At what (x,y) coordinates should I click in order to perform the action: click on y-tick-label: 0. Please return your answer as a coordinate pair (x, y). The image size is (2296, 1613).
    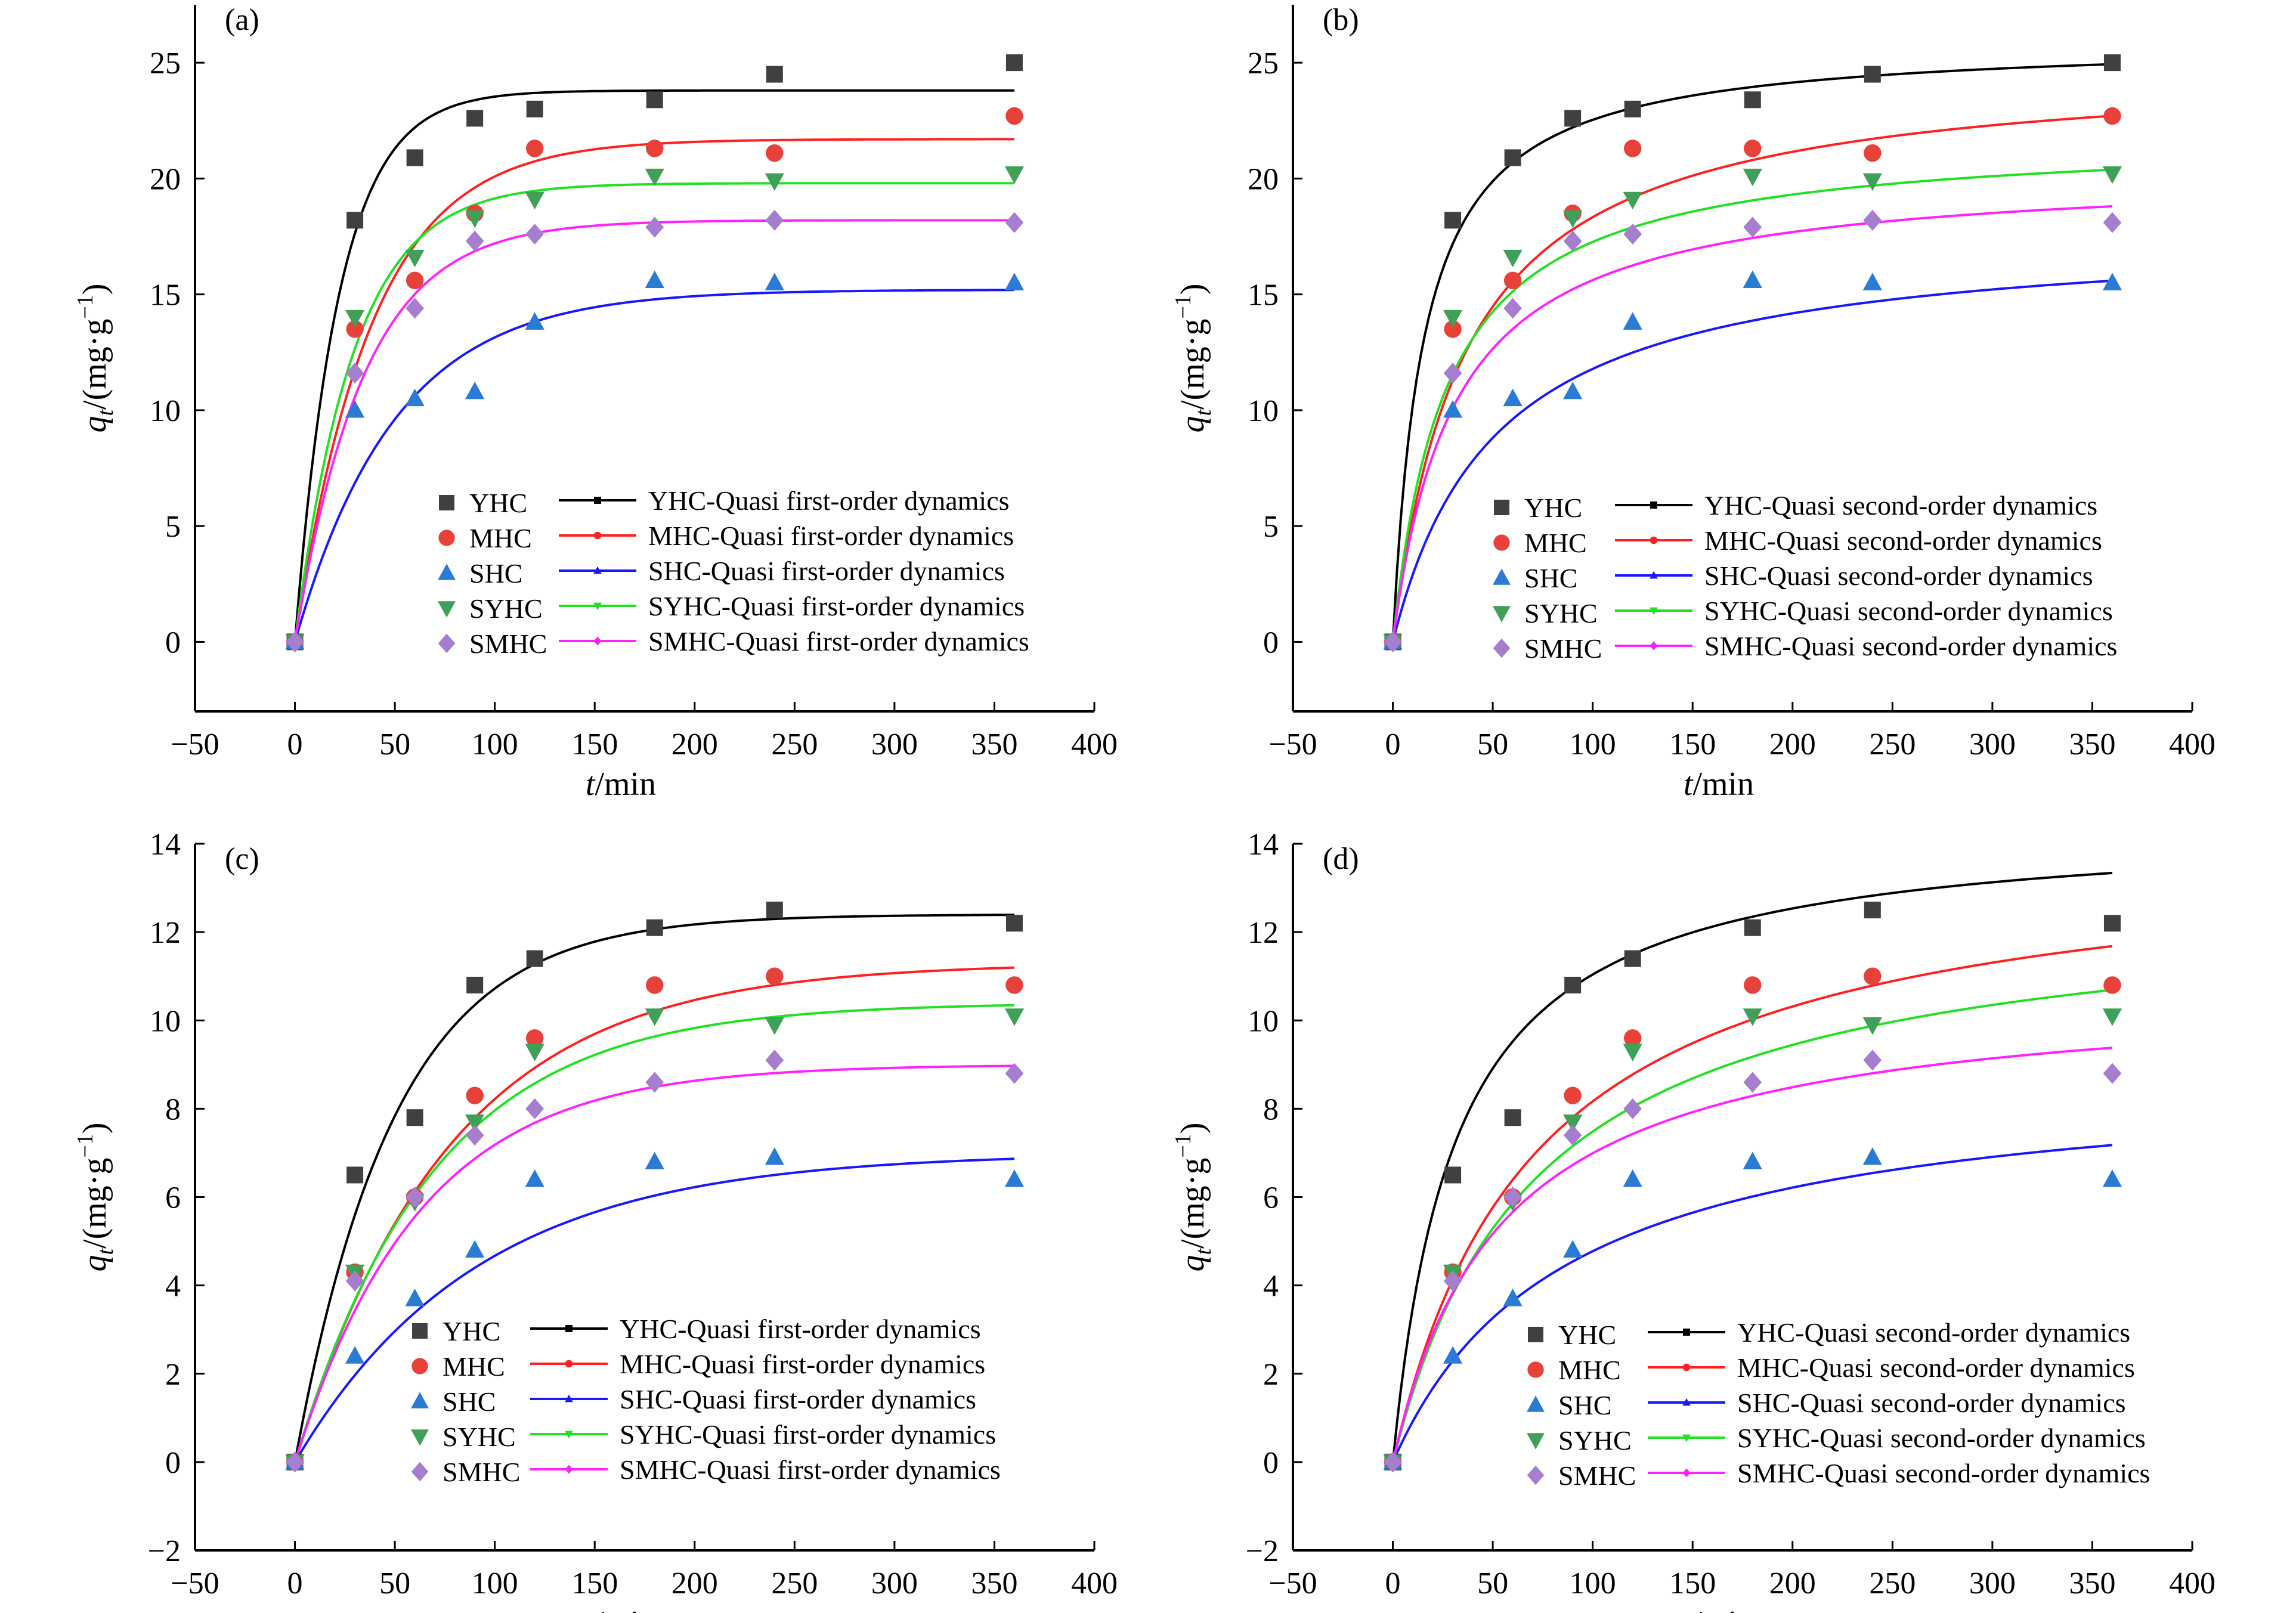
    Looking at the image, I should click on (1271, 1463).